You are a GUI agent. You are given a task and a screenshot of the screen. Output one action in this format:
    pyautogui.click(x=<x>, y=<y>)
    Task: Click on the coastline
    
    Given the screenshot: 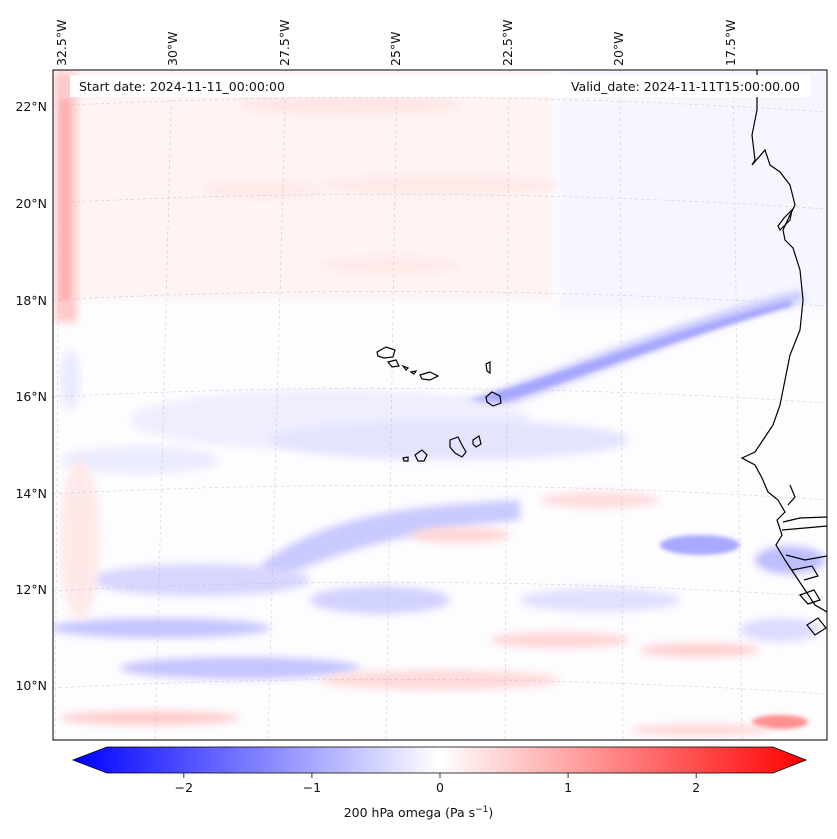 What is the action you would take?
    pyautogui.click(x=783, y=353)
    